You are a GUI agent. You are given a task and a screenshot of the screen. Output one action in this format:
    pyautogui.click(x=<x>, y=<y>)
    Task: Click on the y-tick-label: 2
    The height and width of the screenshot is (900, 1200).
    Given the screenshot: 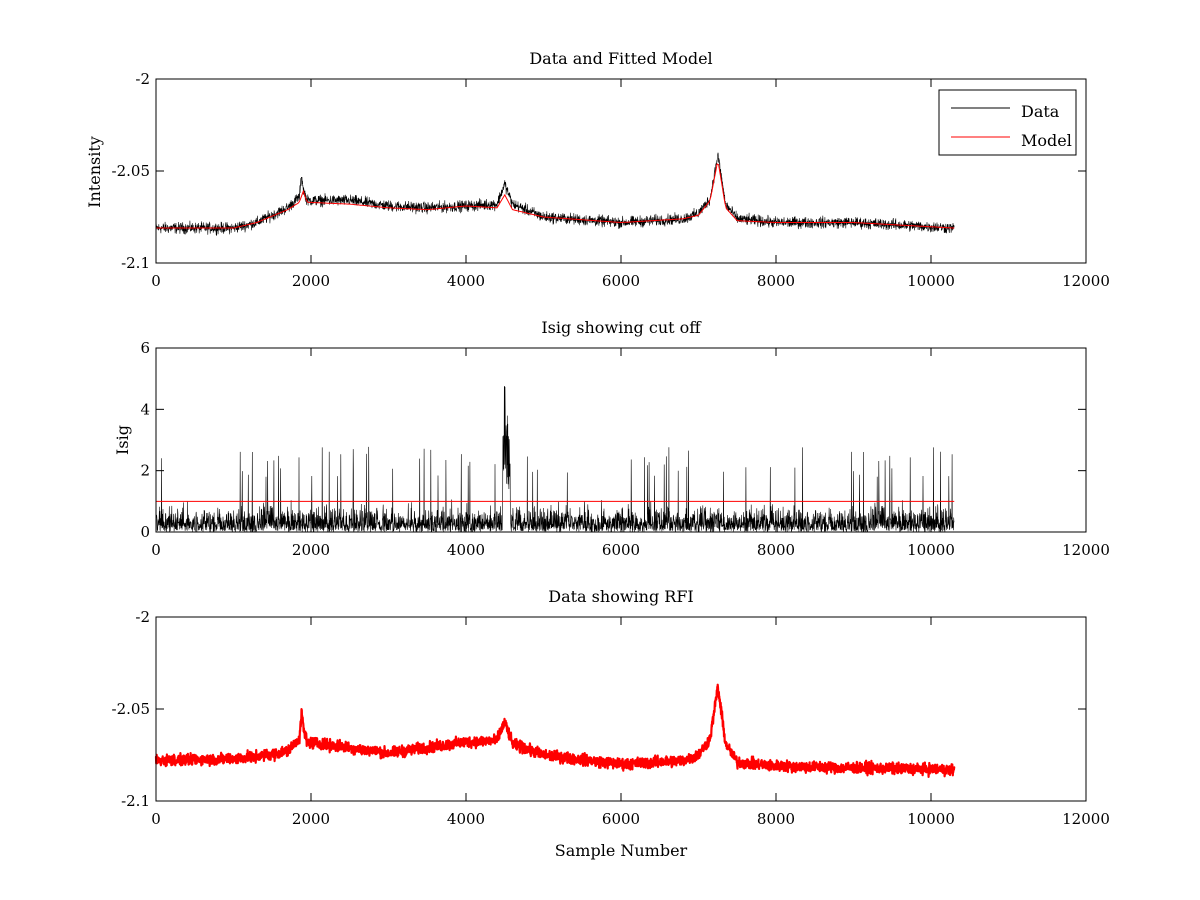 What is the action you would take?
    pyautogui.click(x=145, y=471)
    